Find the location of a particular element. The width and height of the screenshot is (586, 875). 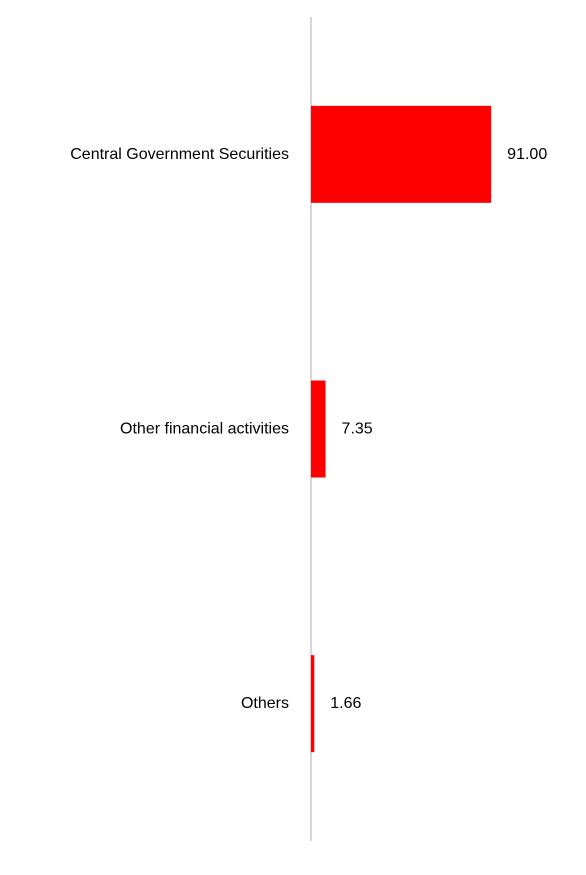

category-label-1: Other financial activities is located at coordinates (204, 429).